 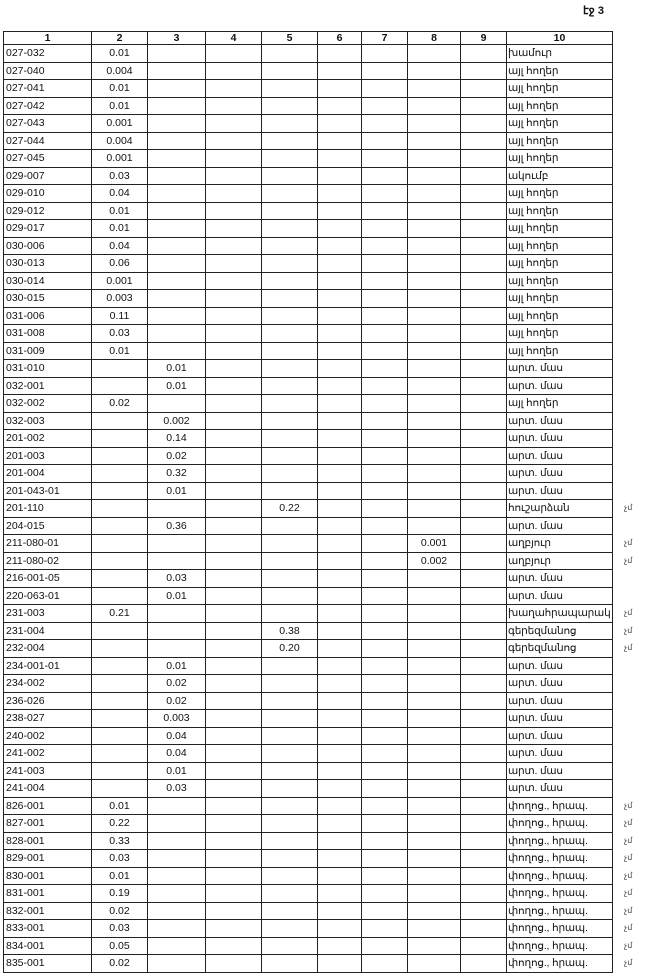 I want to click on parcel-code-cell: 032-002, so click(x=47, y=403).